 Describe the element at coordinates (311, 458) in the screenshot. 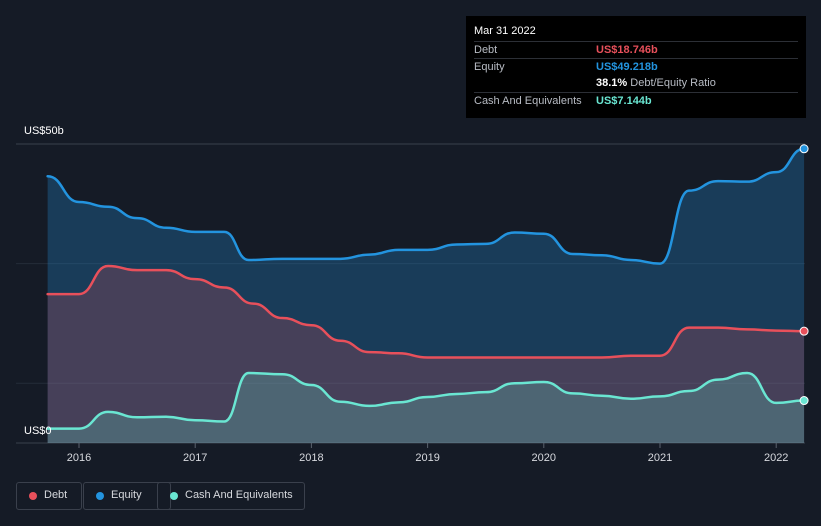

I see `x-tick-label-2018: 2018` at that location.